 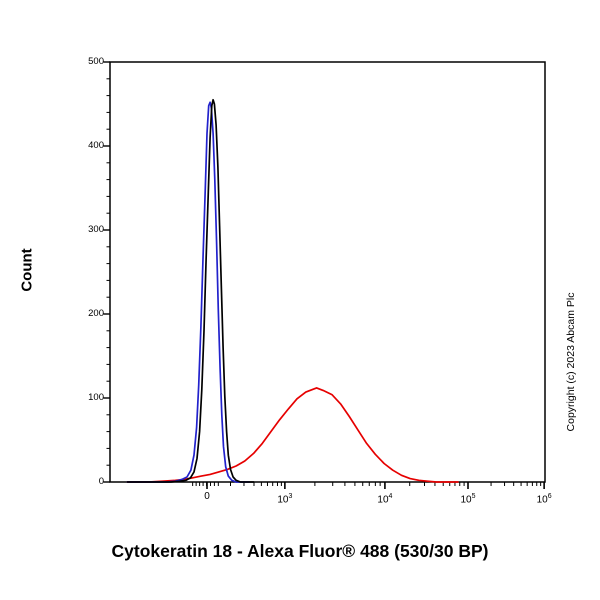 I want to click on y-tick-label: 500, so click(x=96, y=61).